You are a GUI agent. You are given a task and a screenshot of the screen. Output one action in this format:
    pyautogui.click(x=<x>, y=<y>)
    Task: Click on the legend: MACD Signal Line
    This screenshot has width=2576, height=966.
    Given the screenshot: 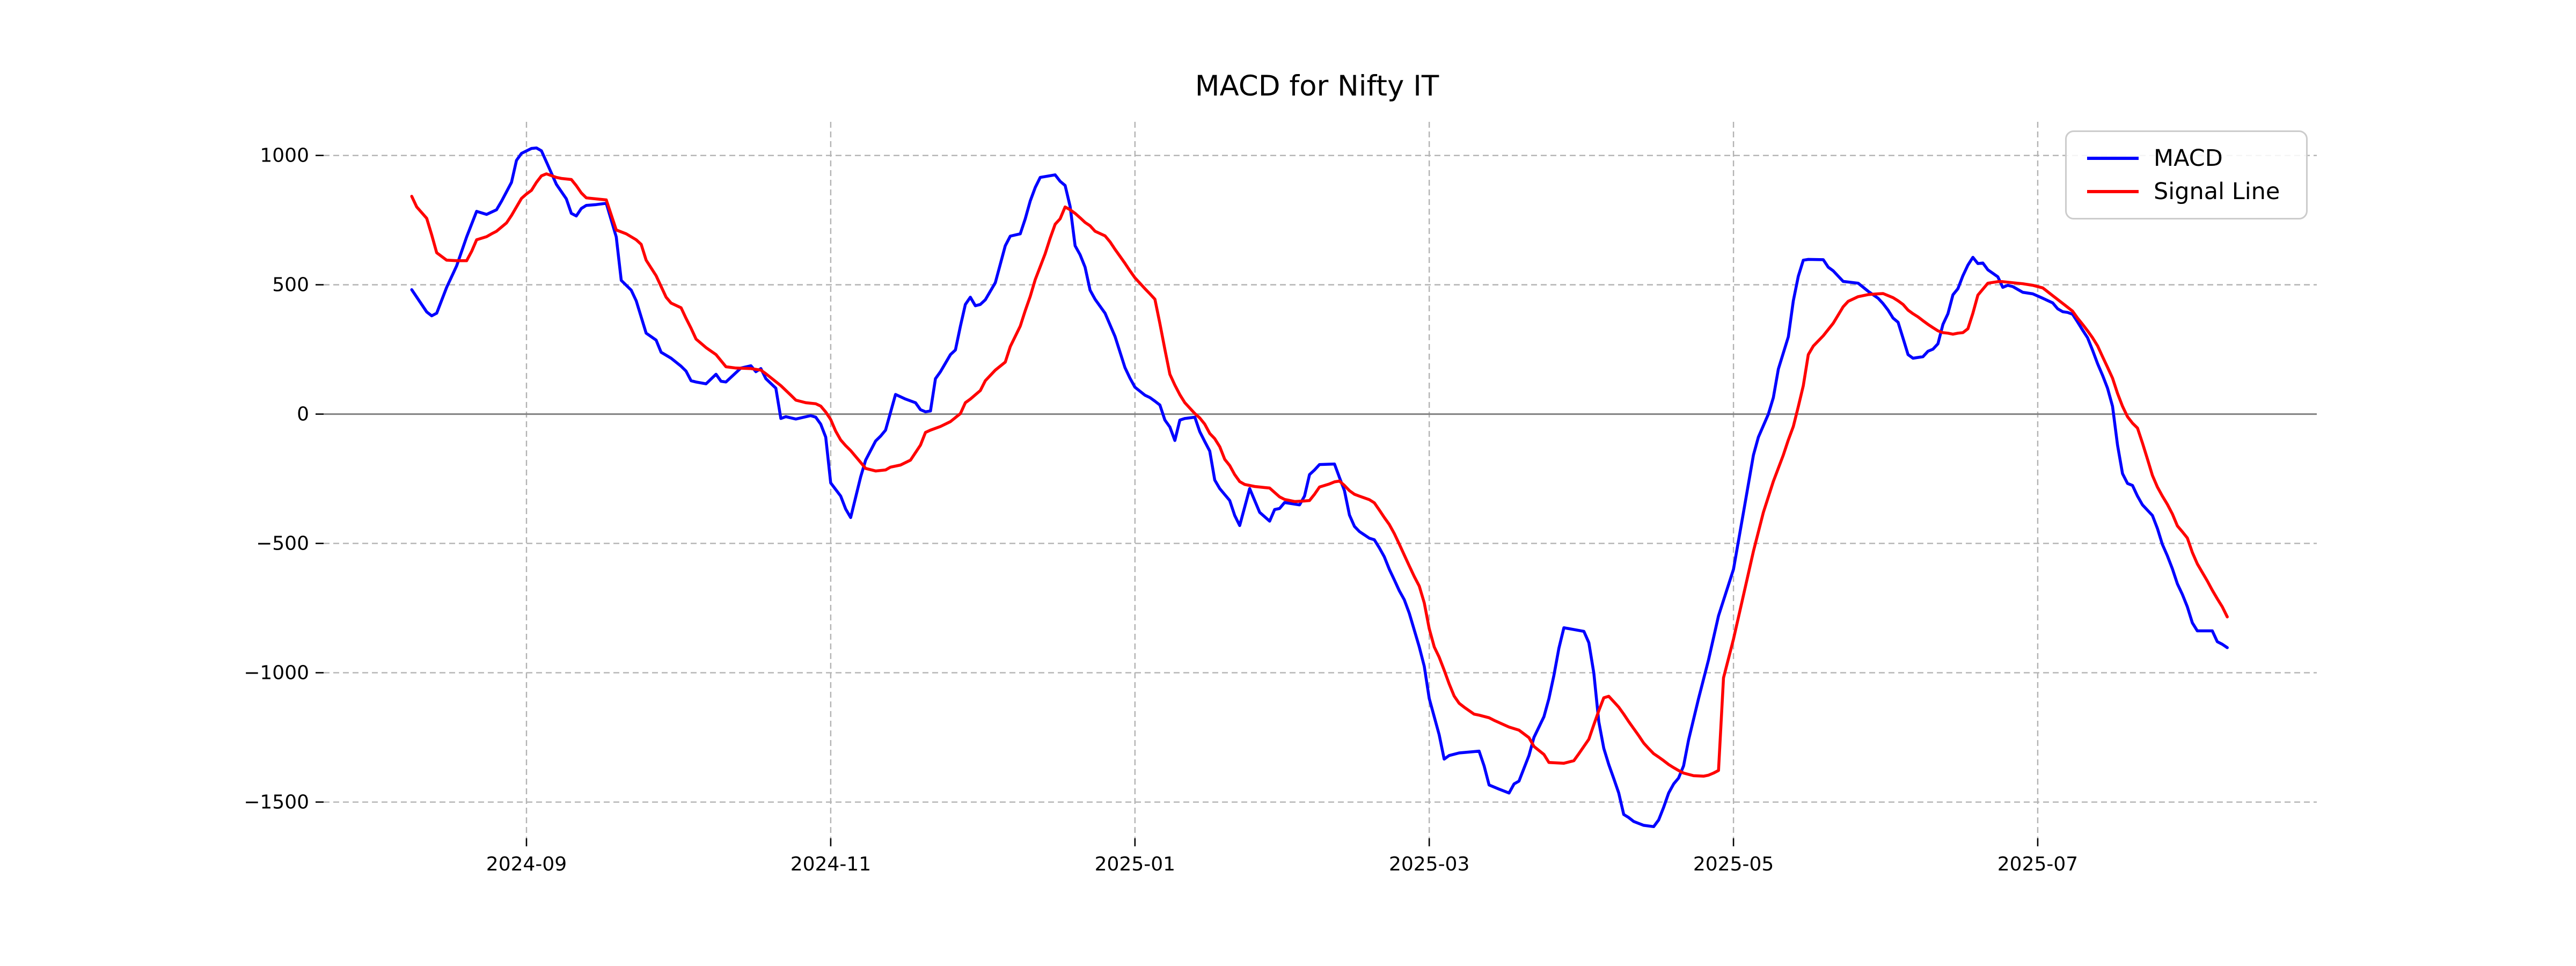 What is the action you would take?
    pyautogui.click(x=2186, y=174)
    